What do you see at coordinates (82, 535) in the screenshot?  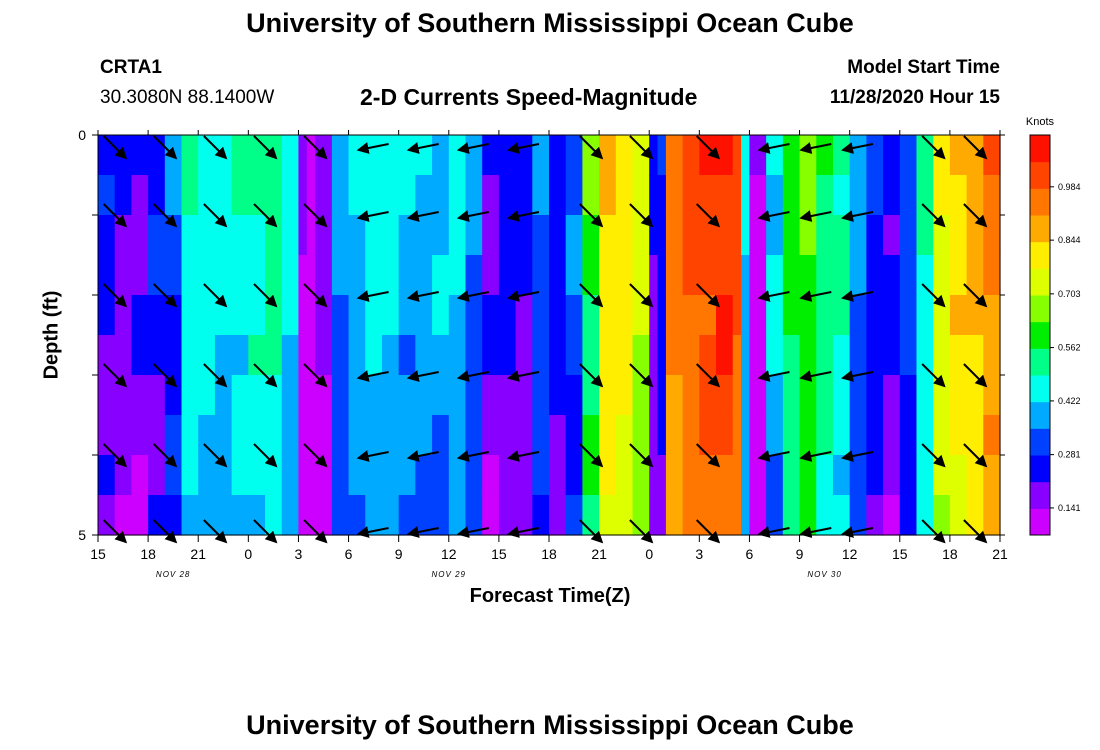 I see `y-tick-label: 5` at bounding box center [82, 535].